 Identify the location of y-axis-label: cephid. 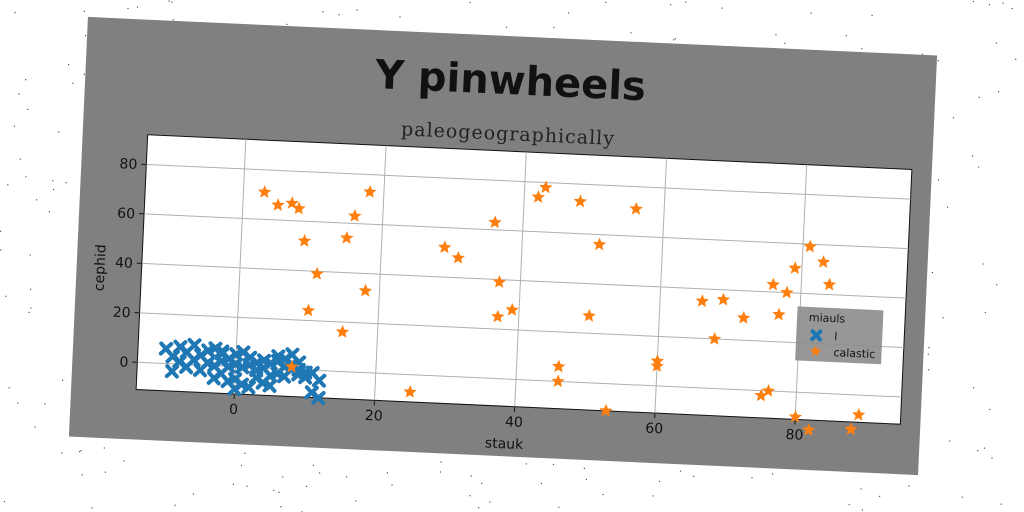
(101, 268).